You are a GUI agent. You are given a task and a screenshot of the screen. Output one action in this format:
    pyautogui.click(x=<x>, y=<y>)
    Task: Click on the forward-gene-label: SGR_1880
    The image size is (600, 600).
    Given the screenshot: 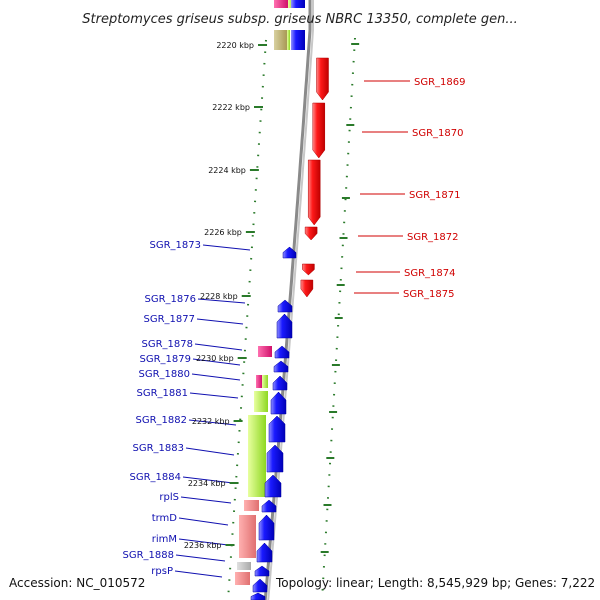 What is the action you would take?
    pyautogui.click(x=165, y=374)
    